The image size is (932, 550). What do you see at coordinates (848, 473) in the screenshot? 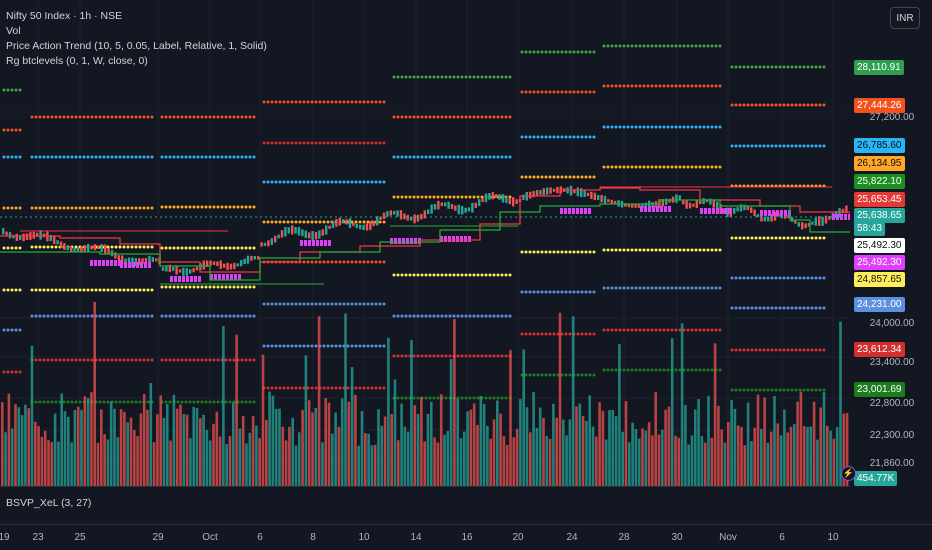
I see `lightning-icon: ⚡` at bounding box center [848, 473].